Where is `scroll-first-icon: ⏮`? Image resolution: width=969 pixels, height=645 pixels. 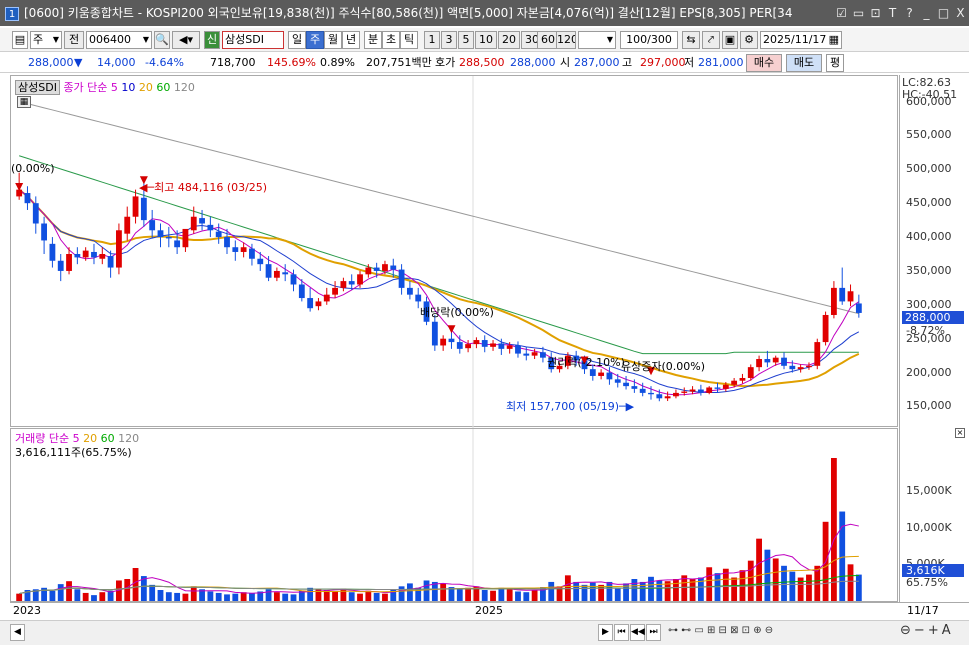 scroll-first-icon: ⏮ is located at coordinates (621, 632).